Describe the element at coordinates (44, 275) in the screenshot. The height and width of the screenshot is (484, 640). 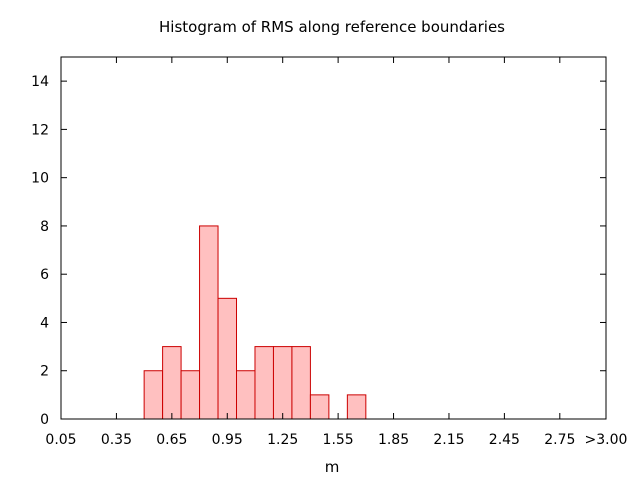
I see `y-tick-label: 6` at that location.